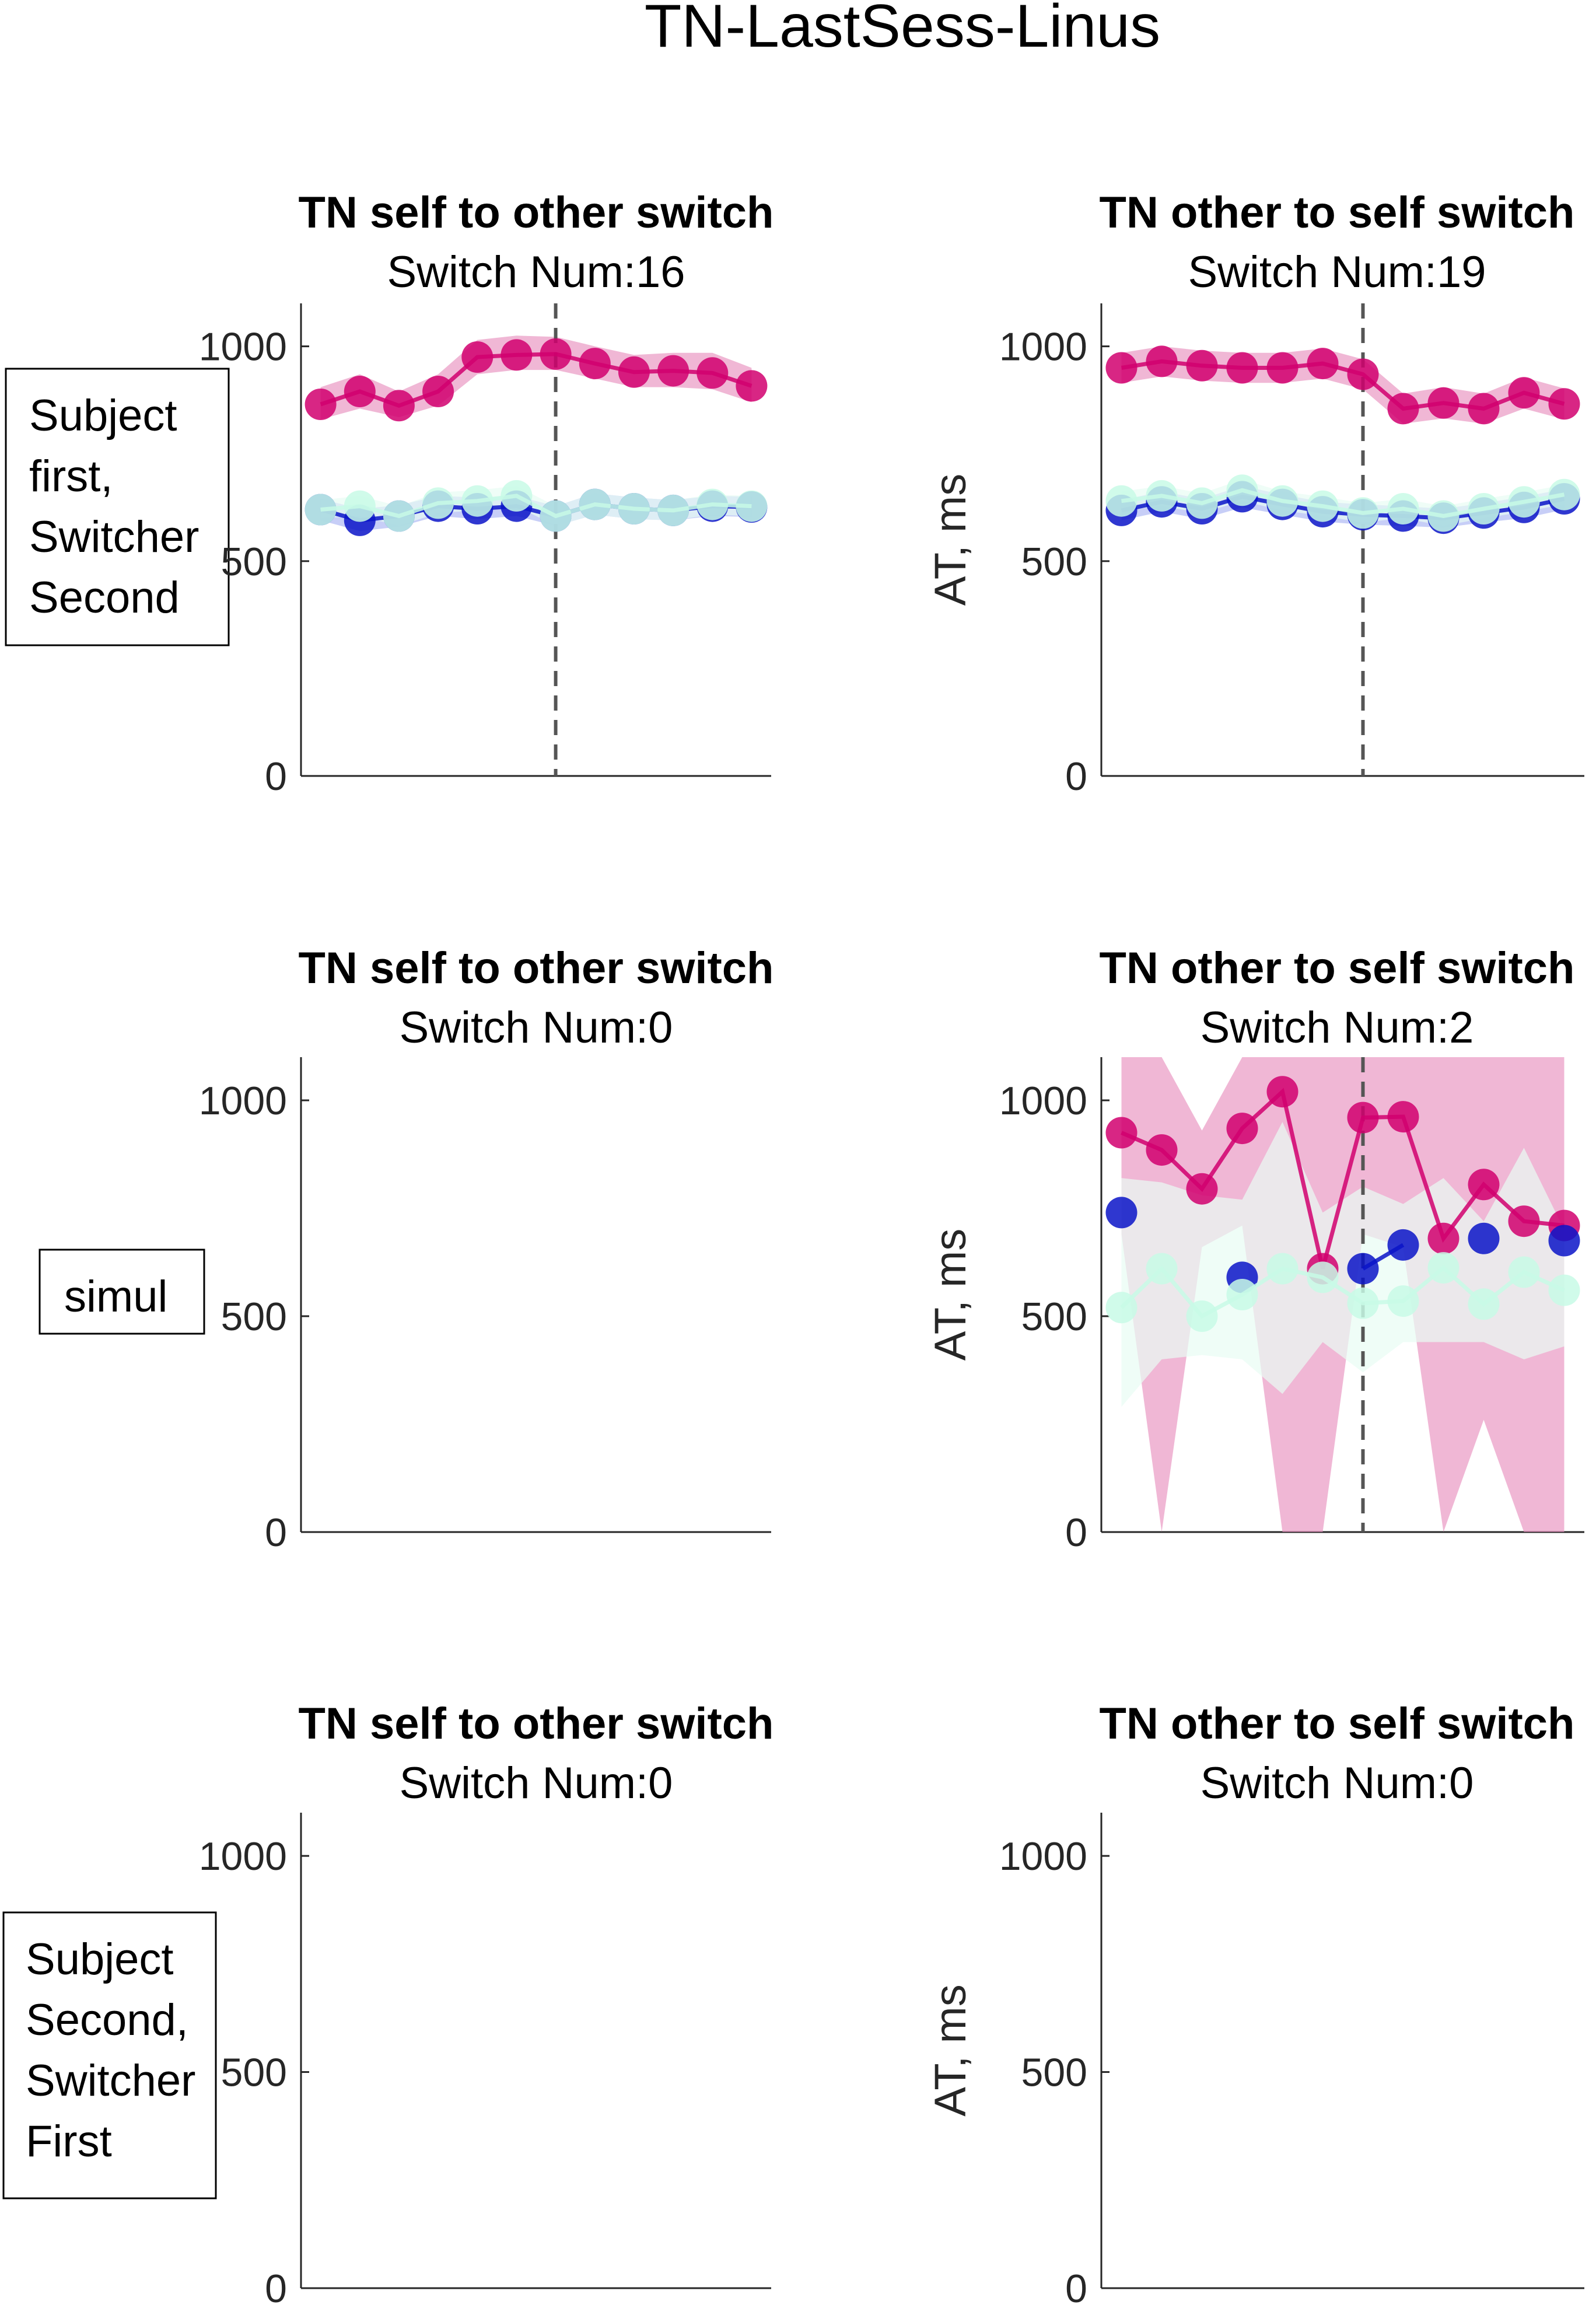  I want to click on row-label-0: Subject first, Switcher Second, so click(117, 507).